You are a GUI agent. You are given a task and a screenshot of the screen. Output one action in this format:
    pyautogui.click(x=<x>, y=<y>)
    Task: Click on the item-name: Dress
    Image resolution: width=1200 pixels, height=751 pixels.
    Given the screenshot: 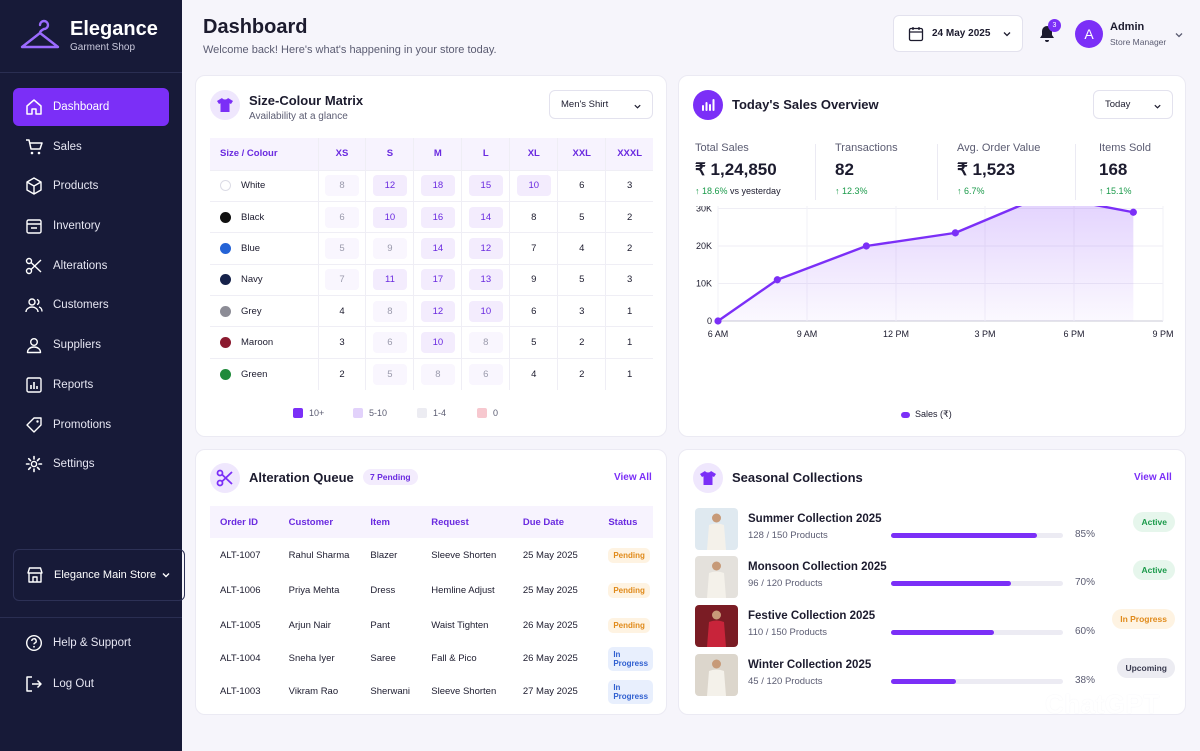 What is the action you would take?
    pyautogui.click(x=383, y=590)
    